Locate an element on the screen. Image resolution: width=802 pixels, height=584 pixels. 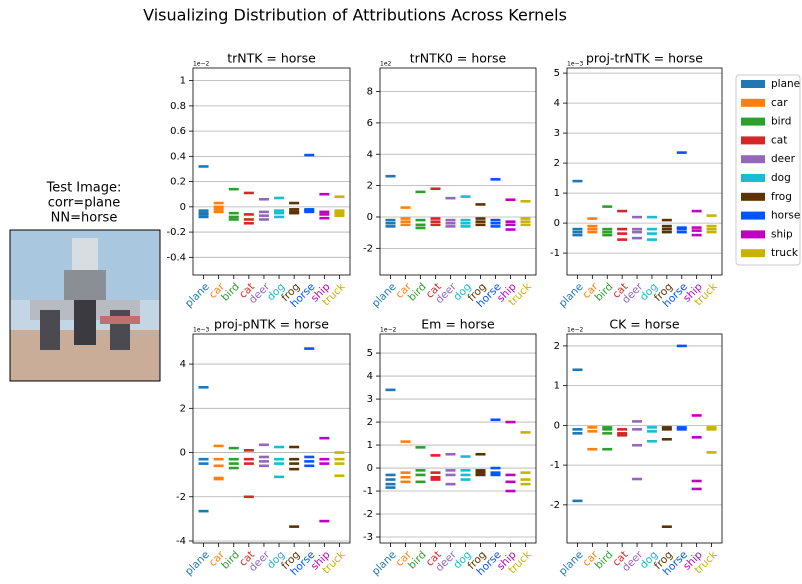
y-tick-label: -0.4 is located at coordinates (176, 257).